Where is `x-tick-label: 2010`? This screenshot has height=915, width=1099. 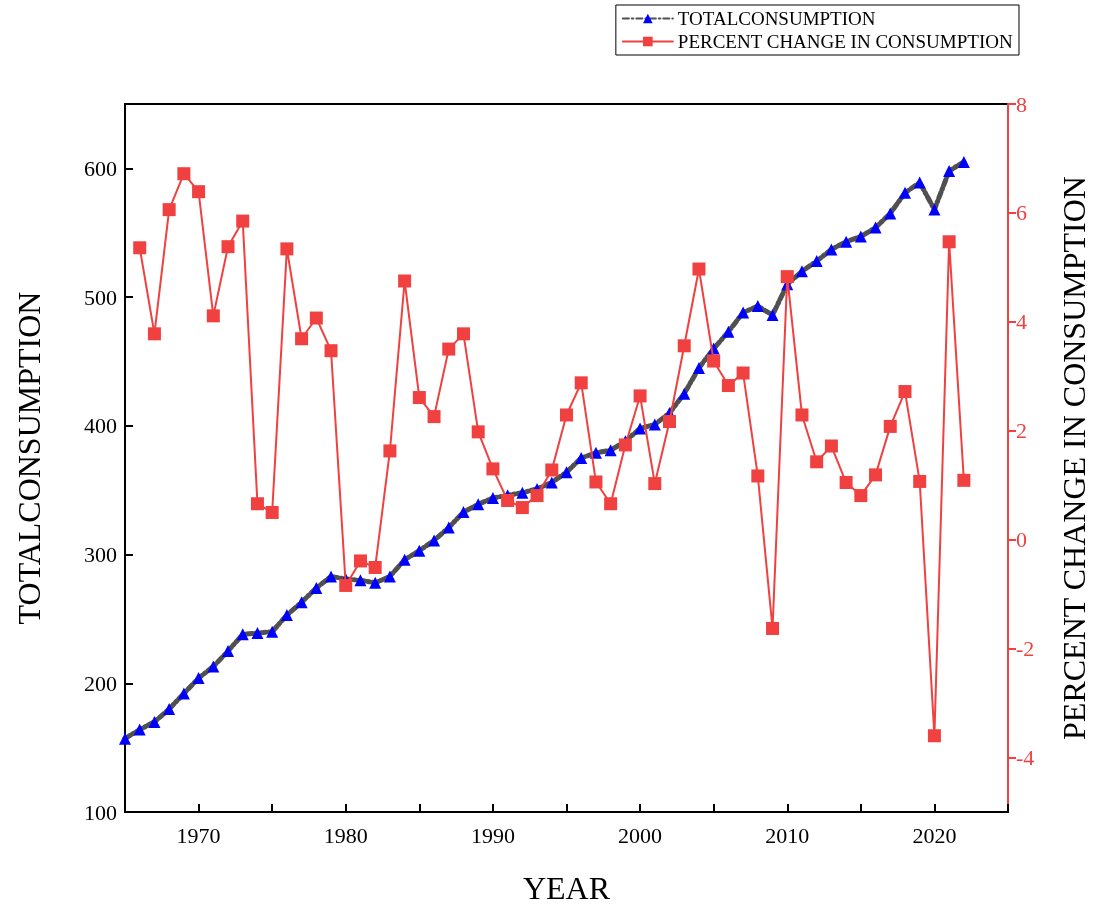
x-tick-label: 2010 is located at coordinates (787, 835).